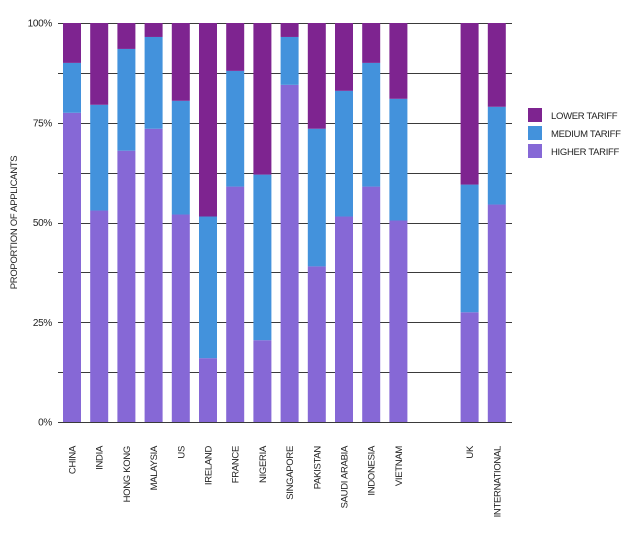  What do you see at coordinates (584, 116) in the screenshot?
I see `legend-label: LOWER TARIFF` at bounding box center [584, 116].